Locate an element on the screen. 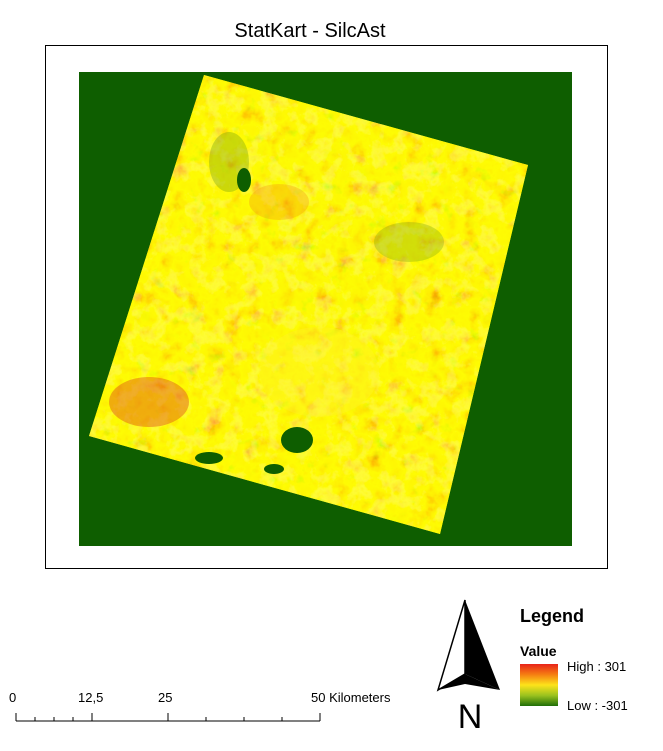 The image size is (663, 751). scale-tick-label: 25 is located at coordinates (165, 697).